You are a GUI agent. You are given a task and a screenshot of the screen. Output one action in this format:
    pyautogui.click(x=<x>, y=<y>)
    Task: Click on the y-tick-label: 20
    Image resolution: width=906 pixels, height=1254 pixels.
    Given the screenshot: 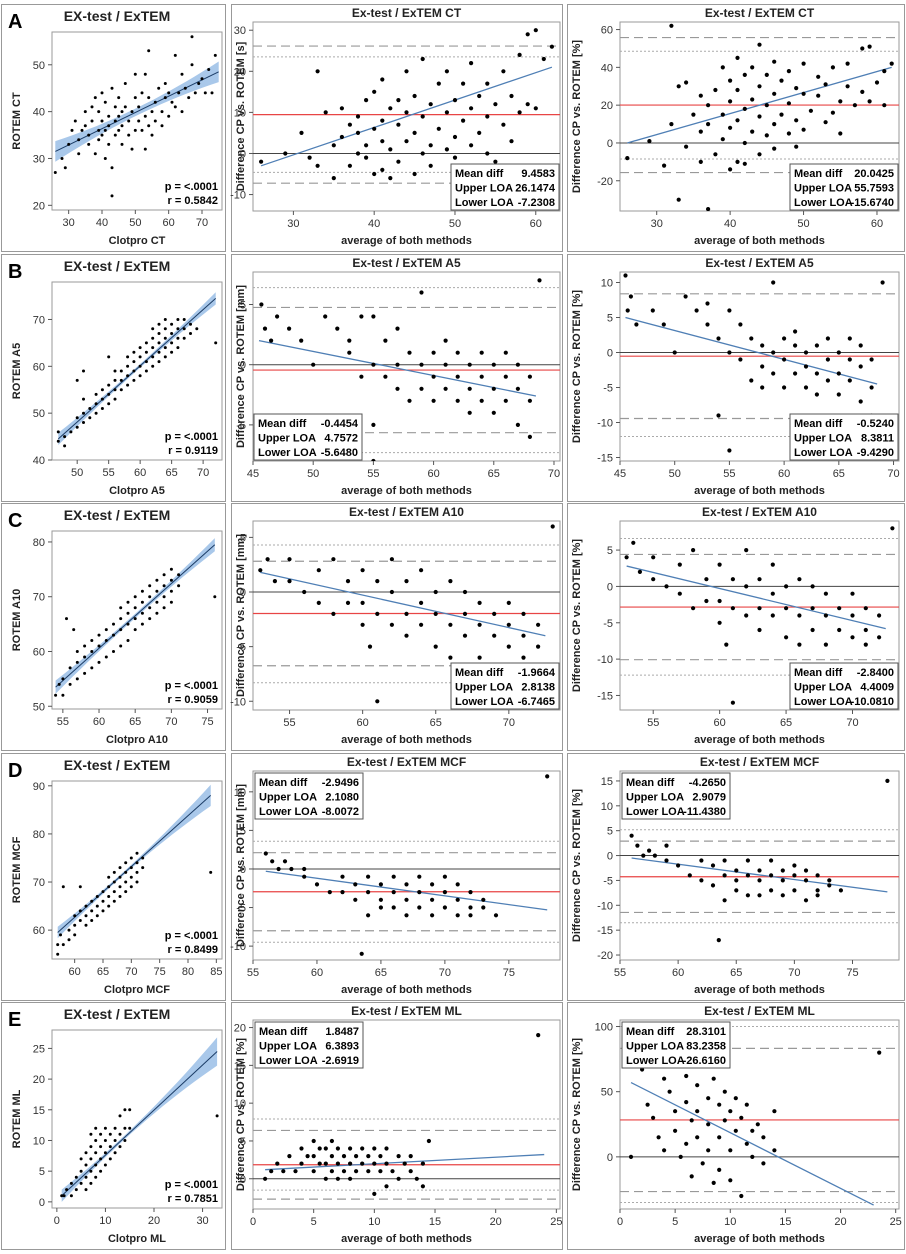 What is the action you would take?
    pyautogui.click(x=39, y=206)
    